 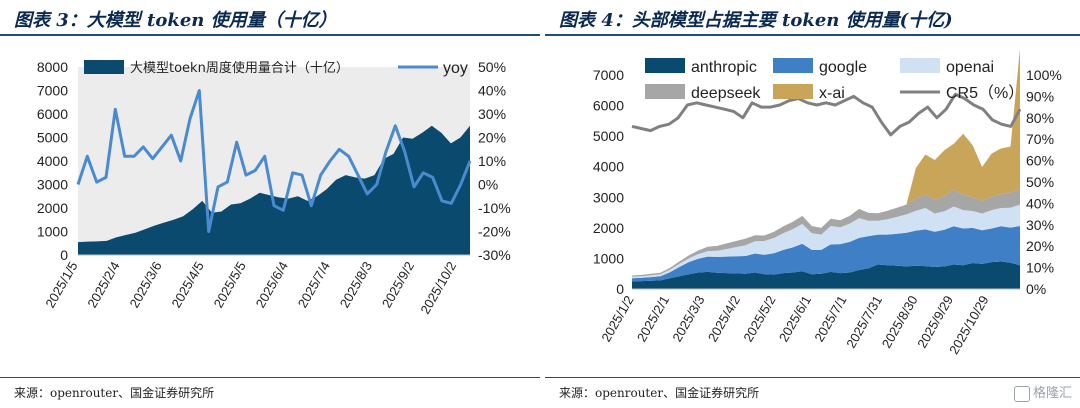 What do you see at coordinates (103, 284) in the screenshot?
I see `x-tick-label: 2025/2/4` at bounding box center [103, 284].